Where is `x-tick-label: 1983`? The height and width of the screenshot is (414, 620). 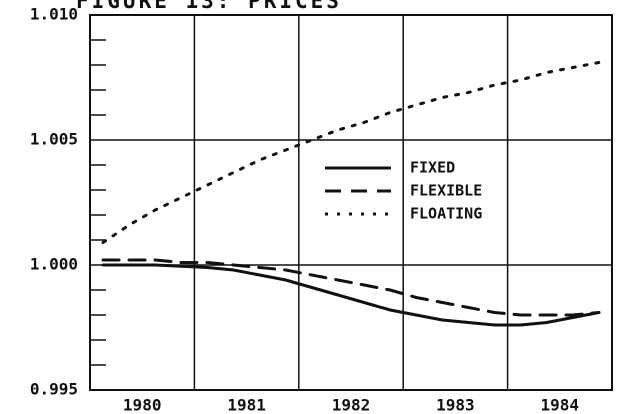 x-tick-label: 1983 is located at coordinates (455, 405).